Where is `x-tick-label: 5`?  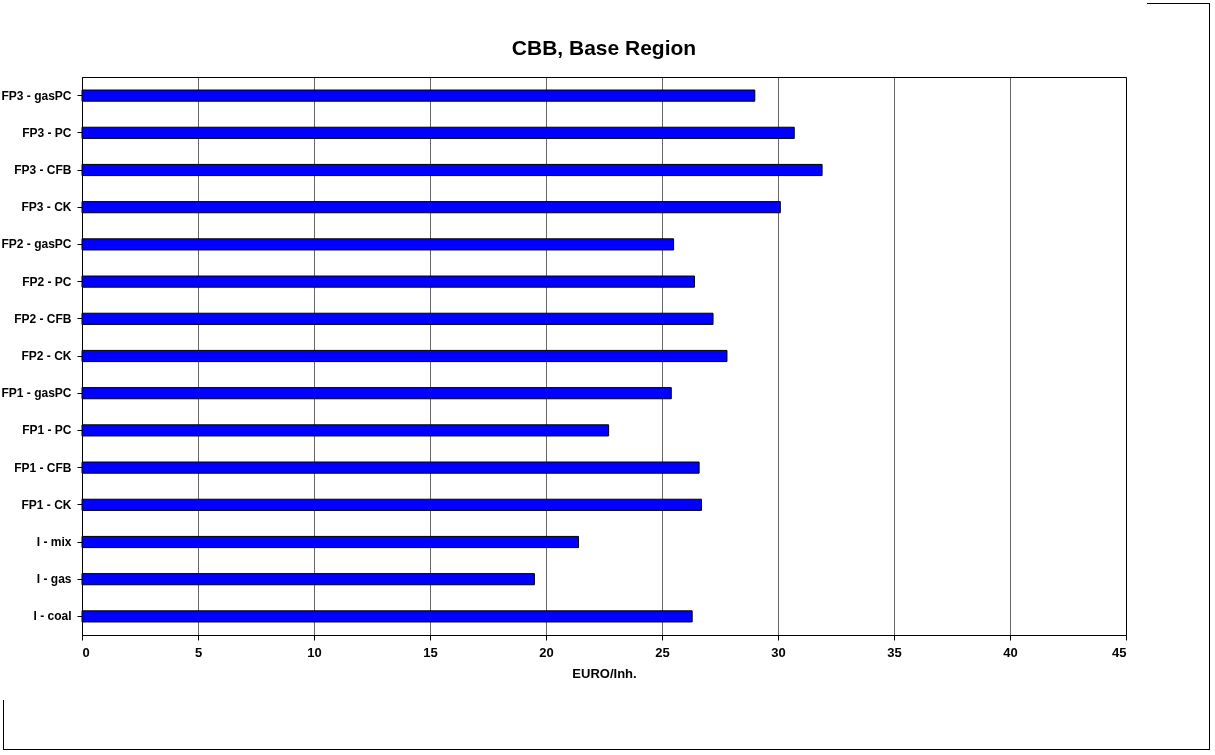 x-tick-label: 5 is located at coordinates (198, 652).